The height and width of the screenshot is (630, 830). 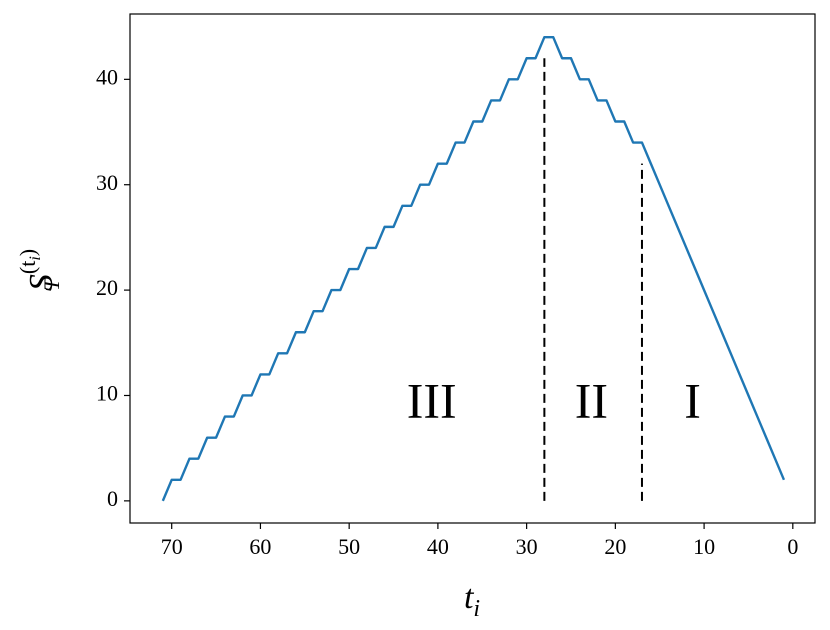 I want to click on y-axis-label: S(ti) T, so click(x=39, y=270).